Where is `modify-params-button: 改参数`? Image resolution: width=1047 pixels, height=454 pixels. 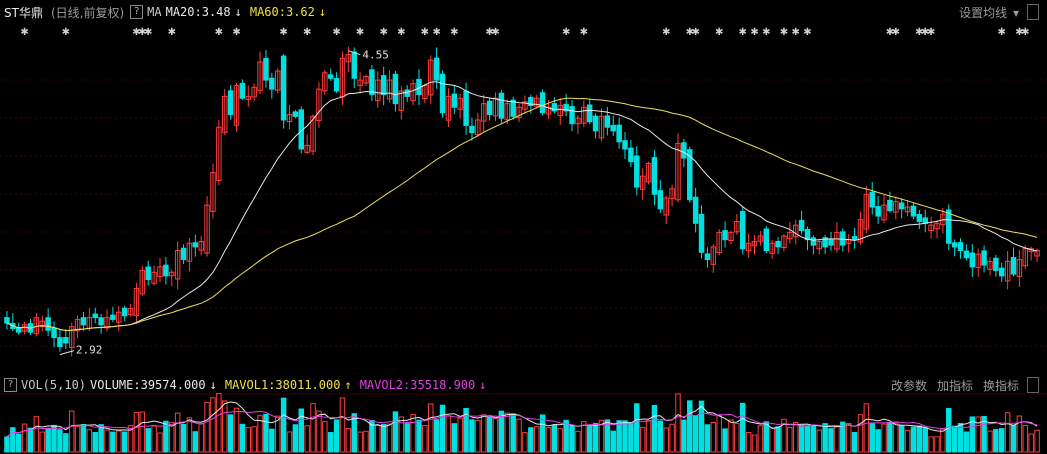
modify-params-button: 改参数 is located at coordinates (908, 385).